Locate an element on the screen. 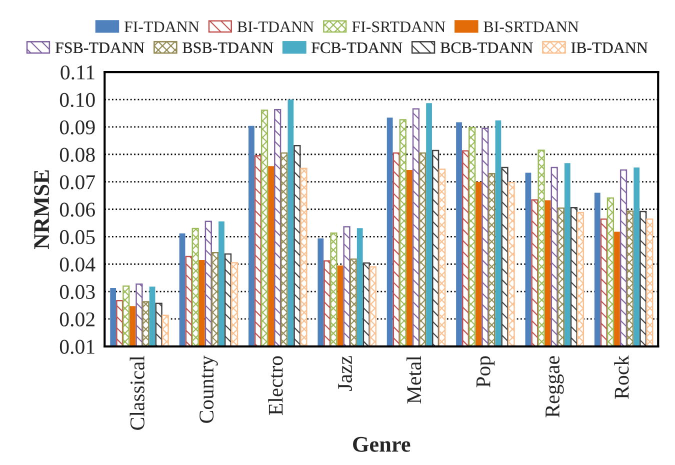 This screenshot has height=465, width=675. y-tick-label: 0.01 is located at coordinates (77, 347).